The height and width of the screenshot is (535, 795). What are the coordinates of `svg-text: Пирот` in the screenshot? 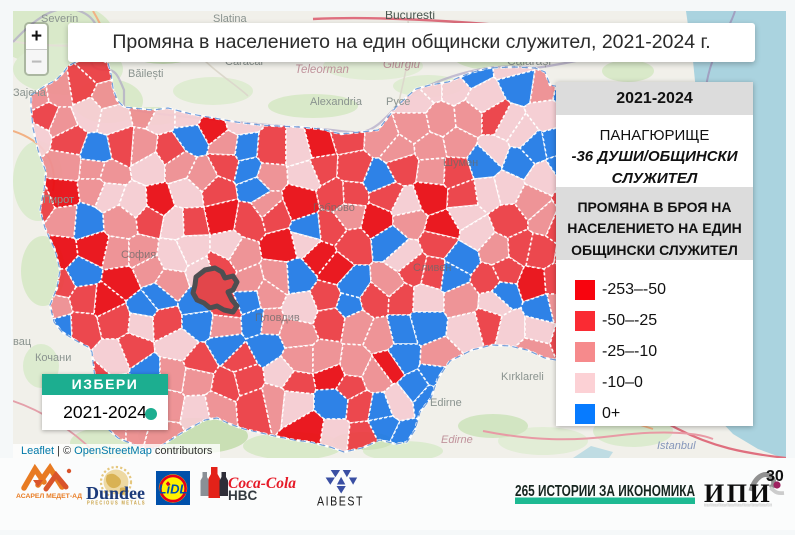 It's located at (58, 200).